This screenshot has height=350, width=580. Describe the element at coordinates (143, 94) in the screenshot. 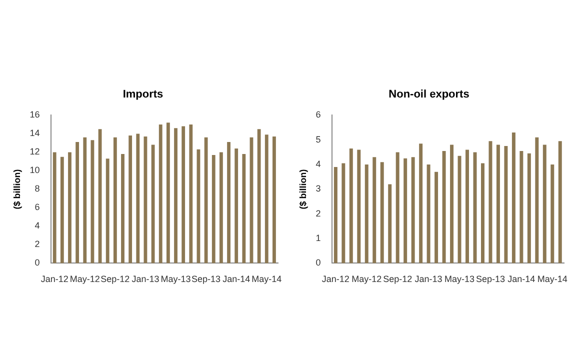

I see `chart-title: Imports` at that location.